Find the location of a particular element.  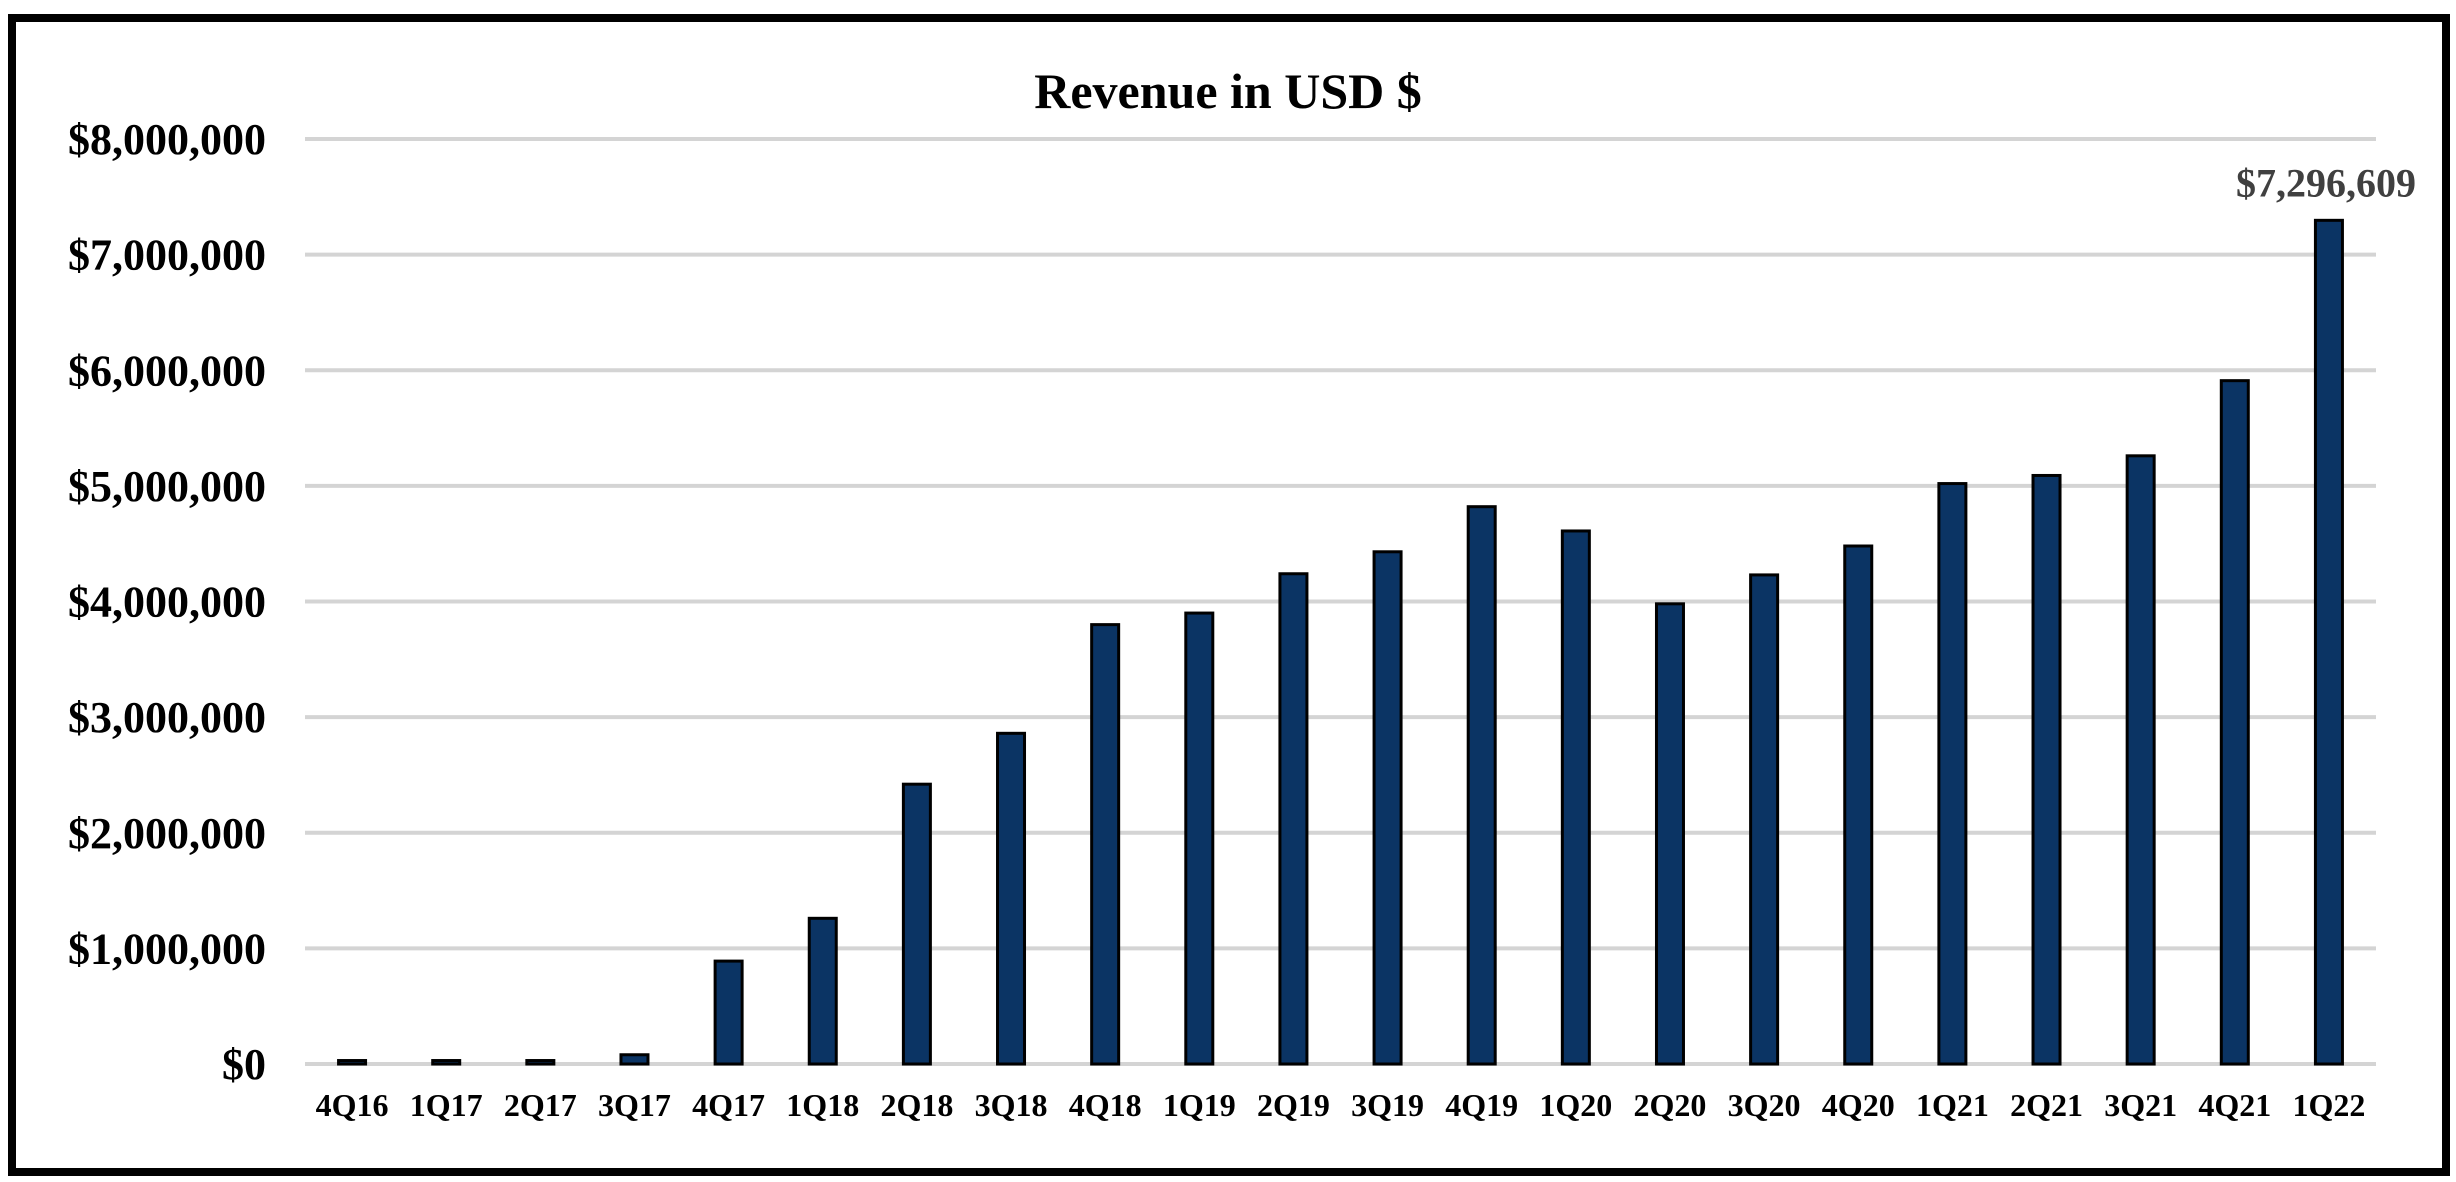

y-tick-label: $3,000,000 is located at coordinates (167, 717).